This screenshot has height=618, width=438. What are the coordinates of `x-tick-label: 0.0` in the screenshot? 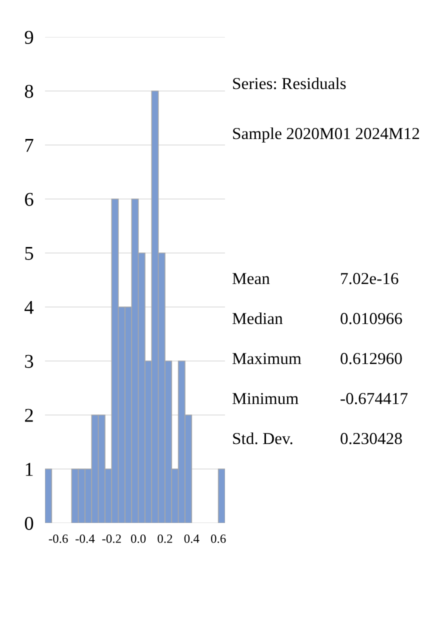 It's located at (138, 538).